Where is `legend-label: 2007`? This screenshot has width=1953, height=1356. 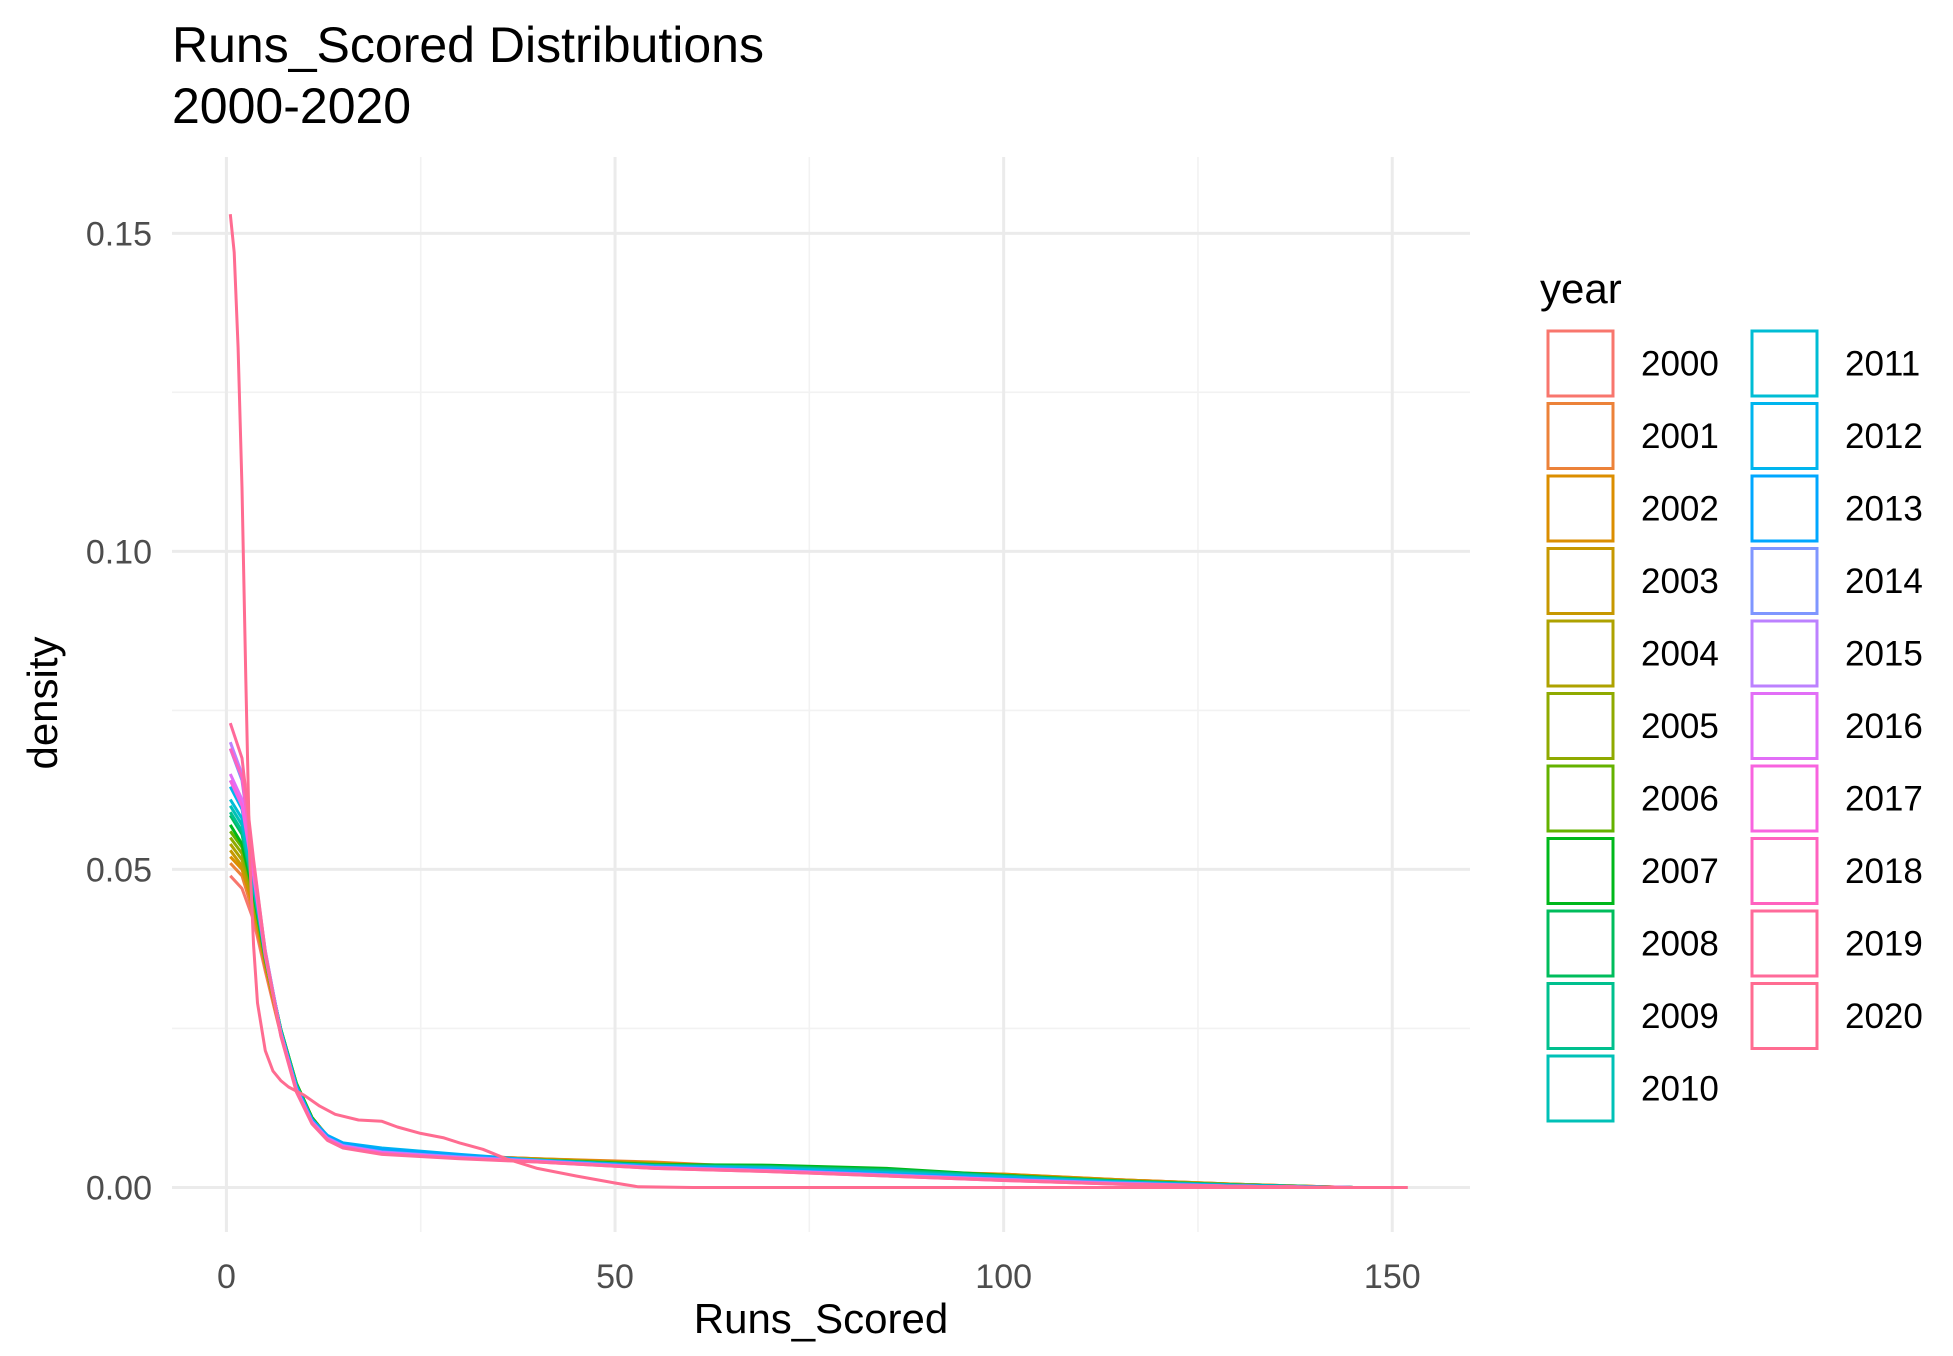
legend-label: 2007 is located at coordinates (1680, 871).